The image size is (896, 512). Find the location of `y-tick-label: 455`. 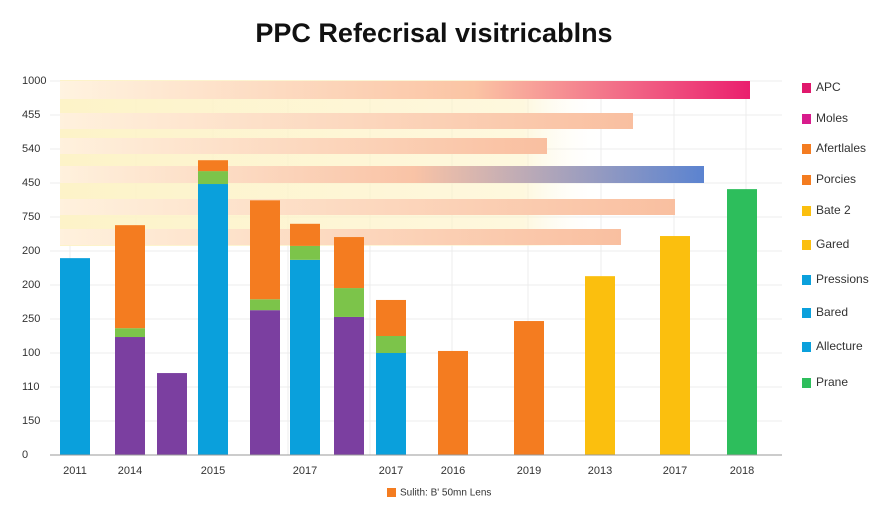

y-tick-label: 455 is located at coordinates (31, 115).